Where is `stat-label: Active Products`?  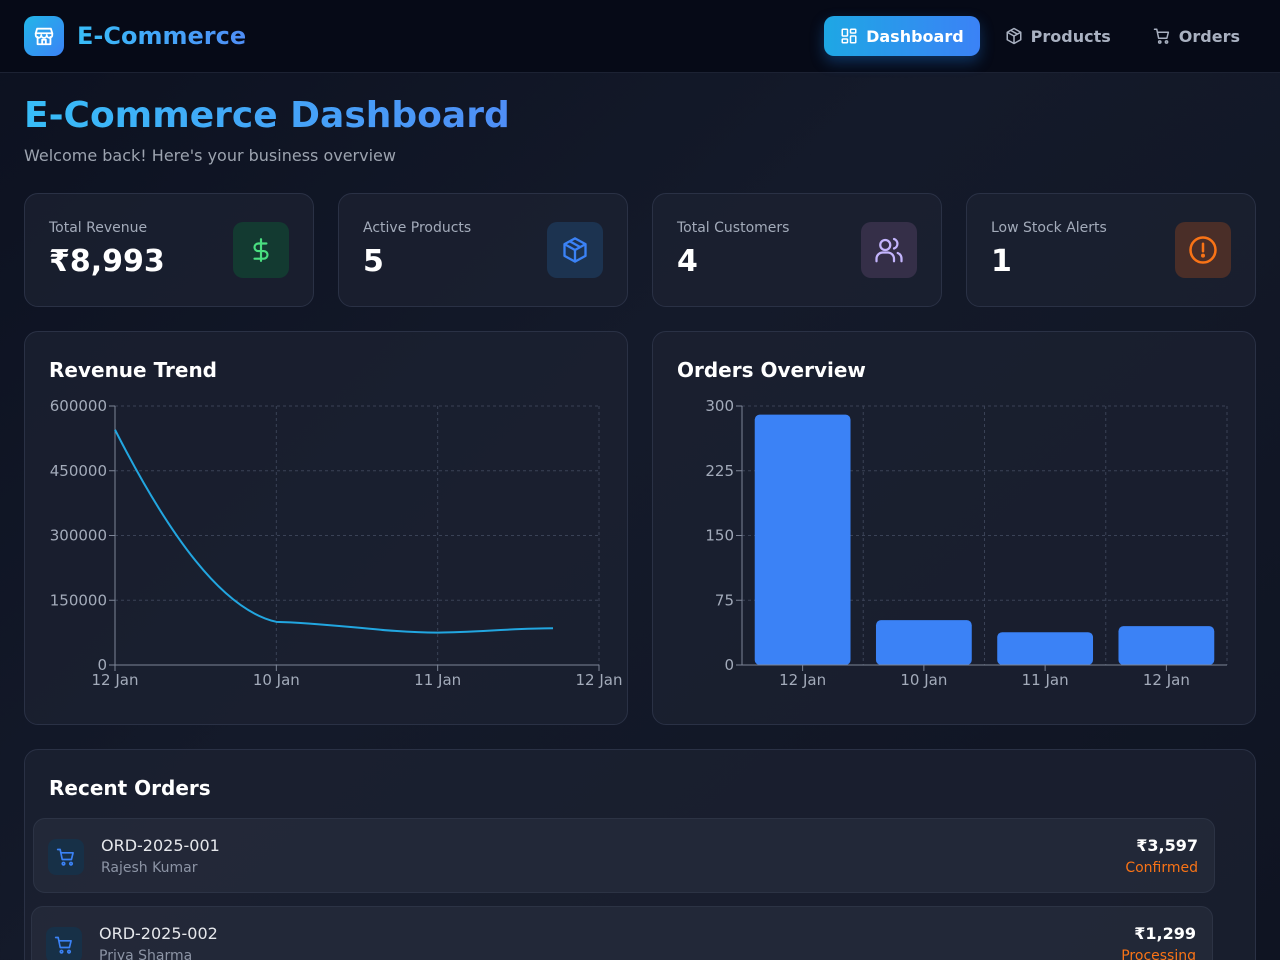
stat-label: Active Products is located at coordinates (417, 228).